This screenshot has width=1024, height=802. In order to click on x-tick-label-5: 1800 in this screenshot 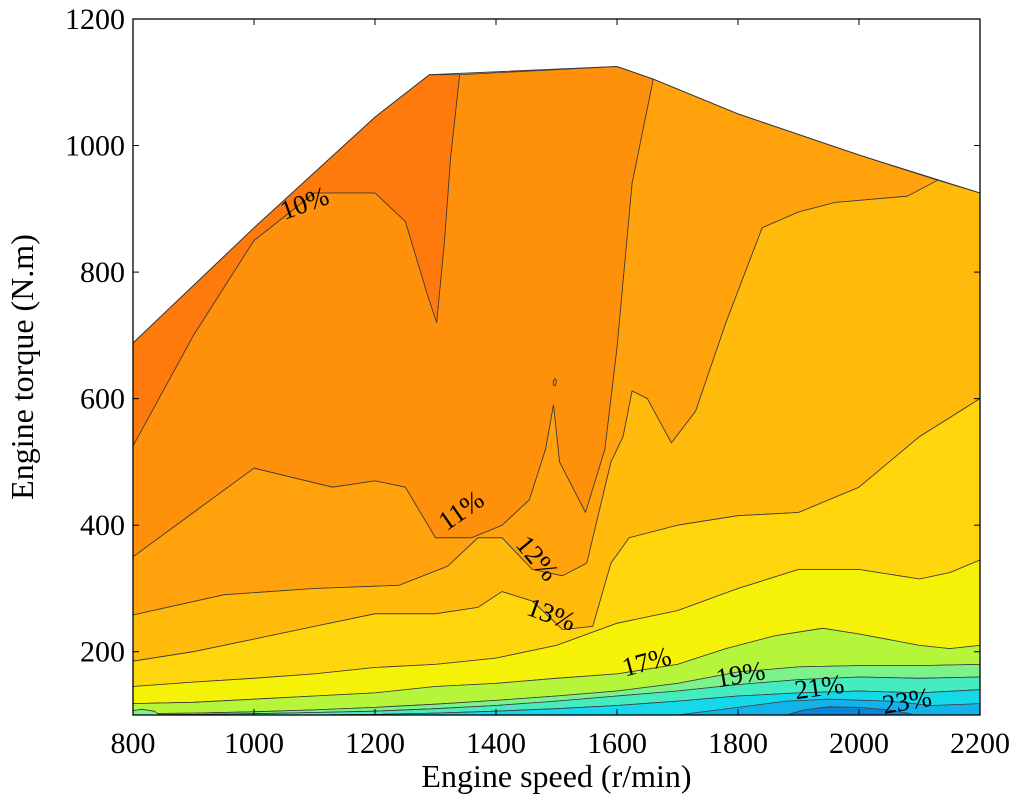, I will do `click(738, 743)`.